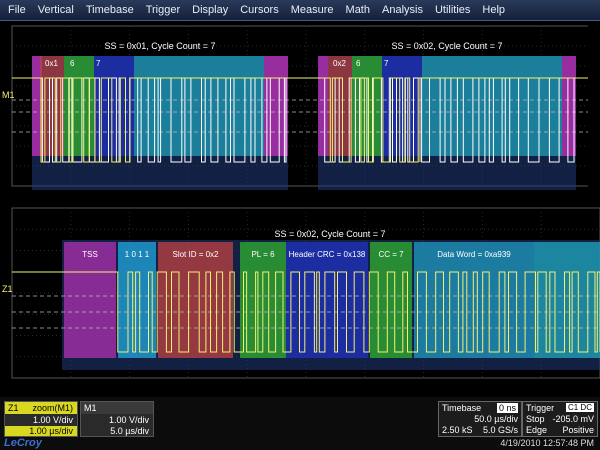 The height and width of the screenshot is (450, 600). Describe the element at coordinates (494, 10) in the screenshot. I see `menu-item-help: Help` at that location.